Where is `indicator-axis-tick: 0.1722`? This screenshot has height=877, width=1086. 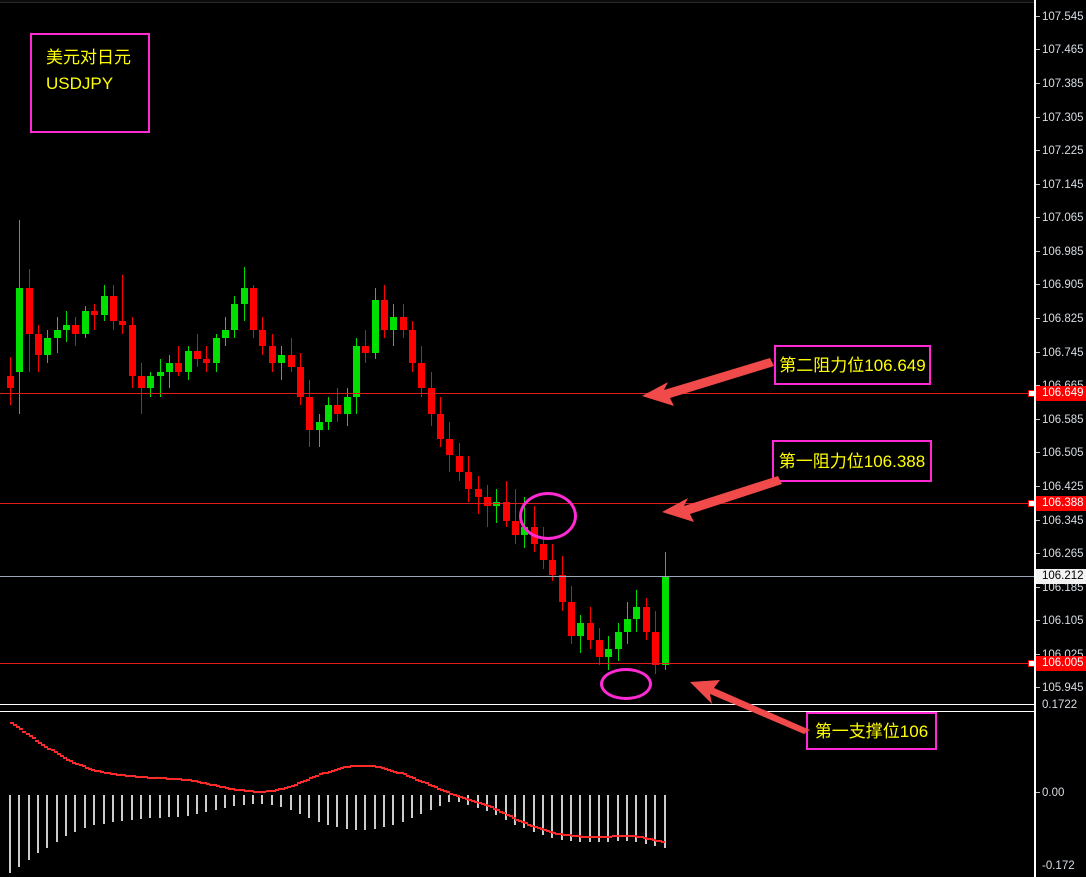
indicator-axis-tick: 0.1722 is located at coordinates (1060, 705).